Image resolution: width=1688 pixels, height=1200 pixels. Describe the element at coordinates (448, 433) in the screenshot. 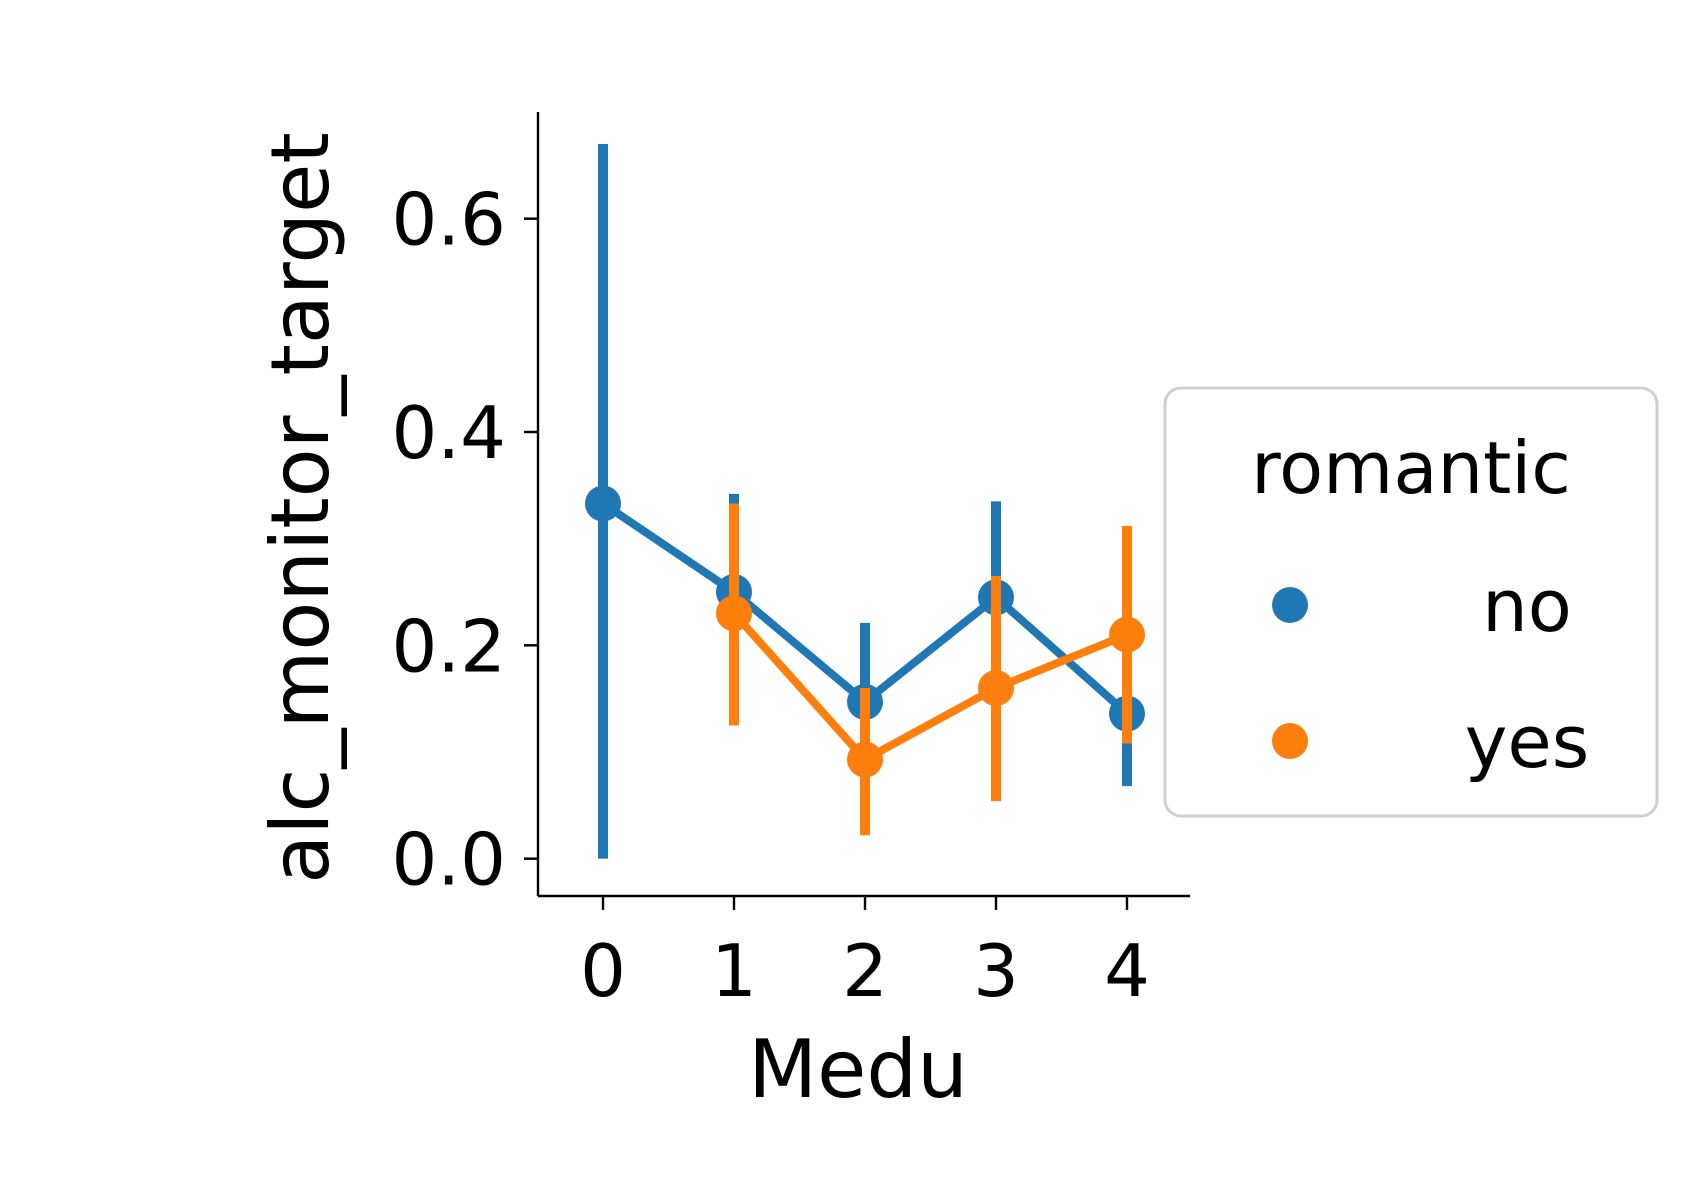

I see `y-tick-label: 0.4` at that location.